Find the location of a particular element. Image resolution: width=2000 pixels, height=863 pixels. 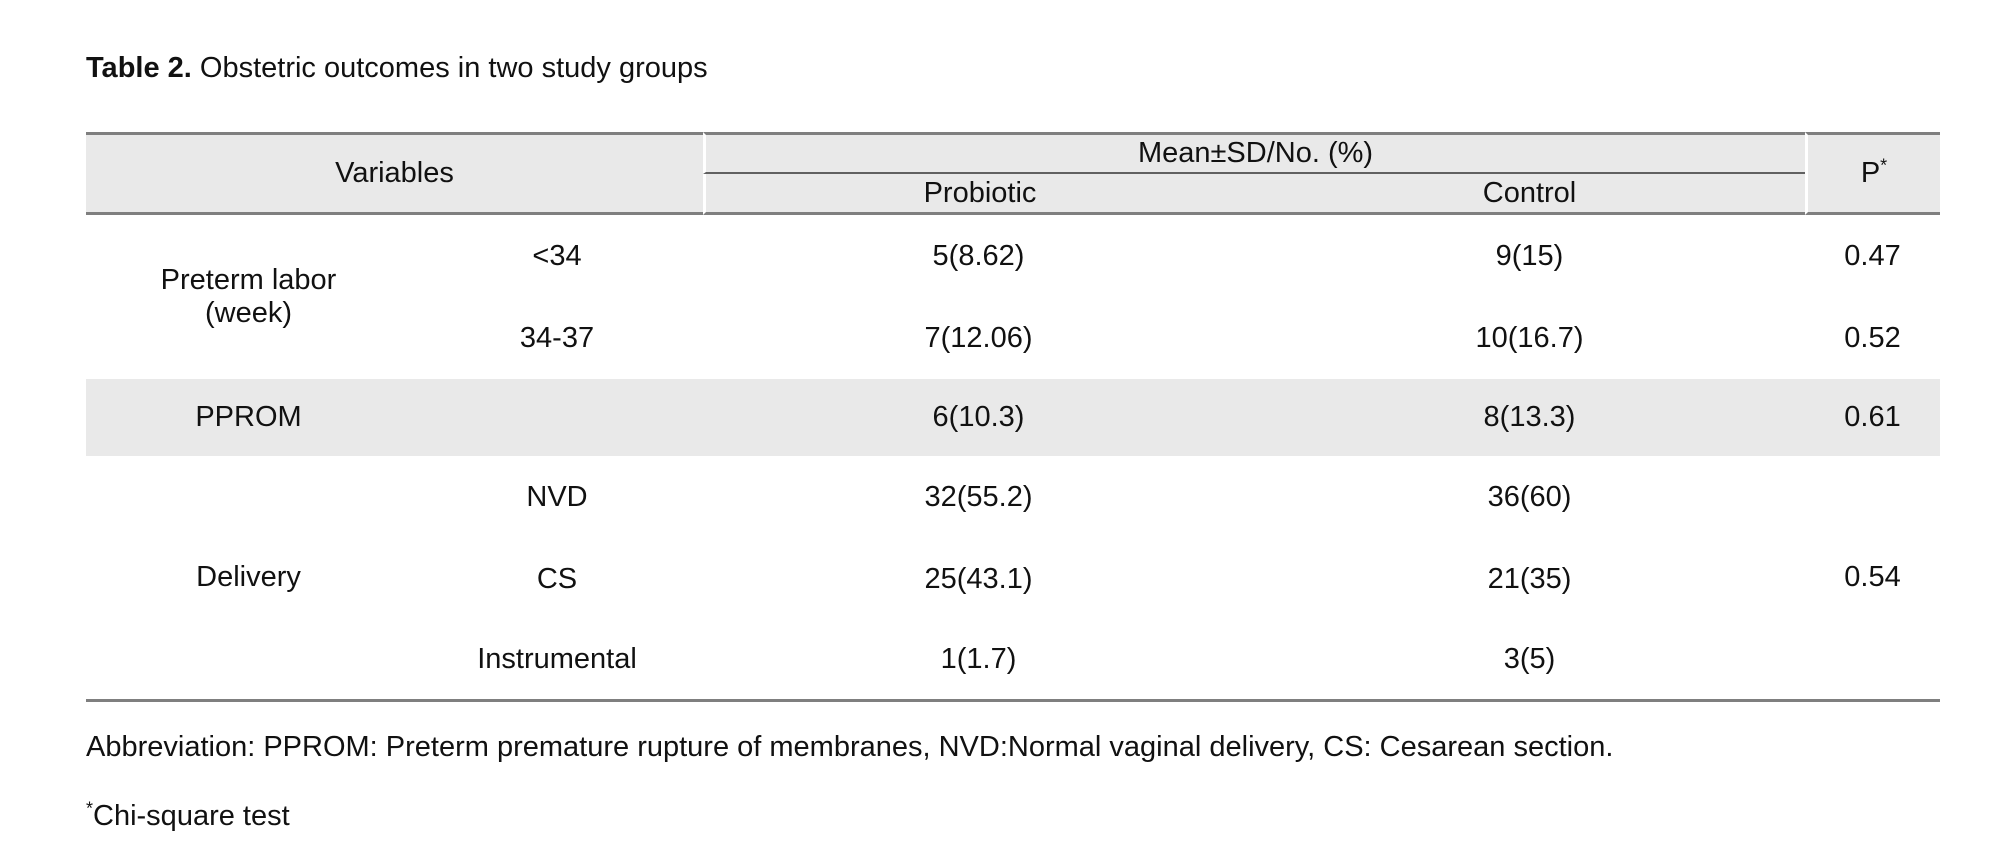

header-p-asterisk: * is located at coordinates (1884, 165).